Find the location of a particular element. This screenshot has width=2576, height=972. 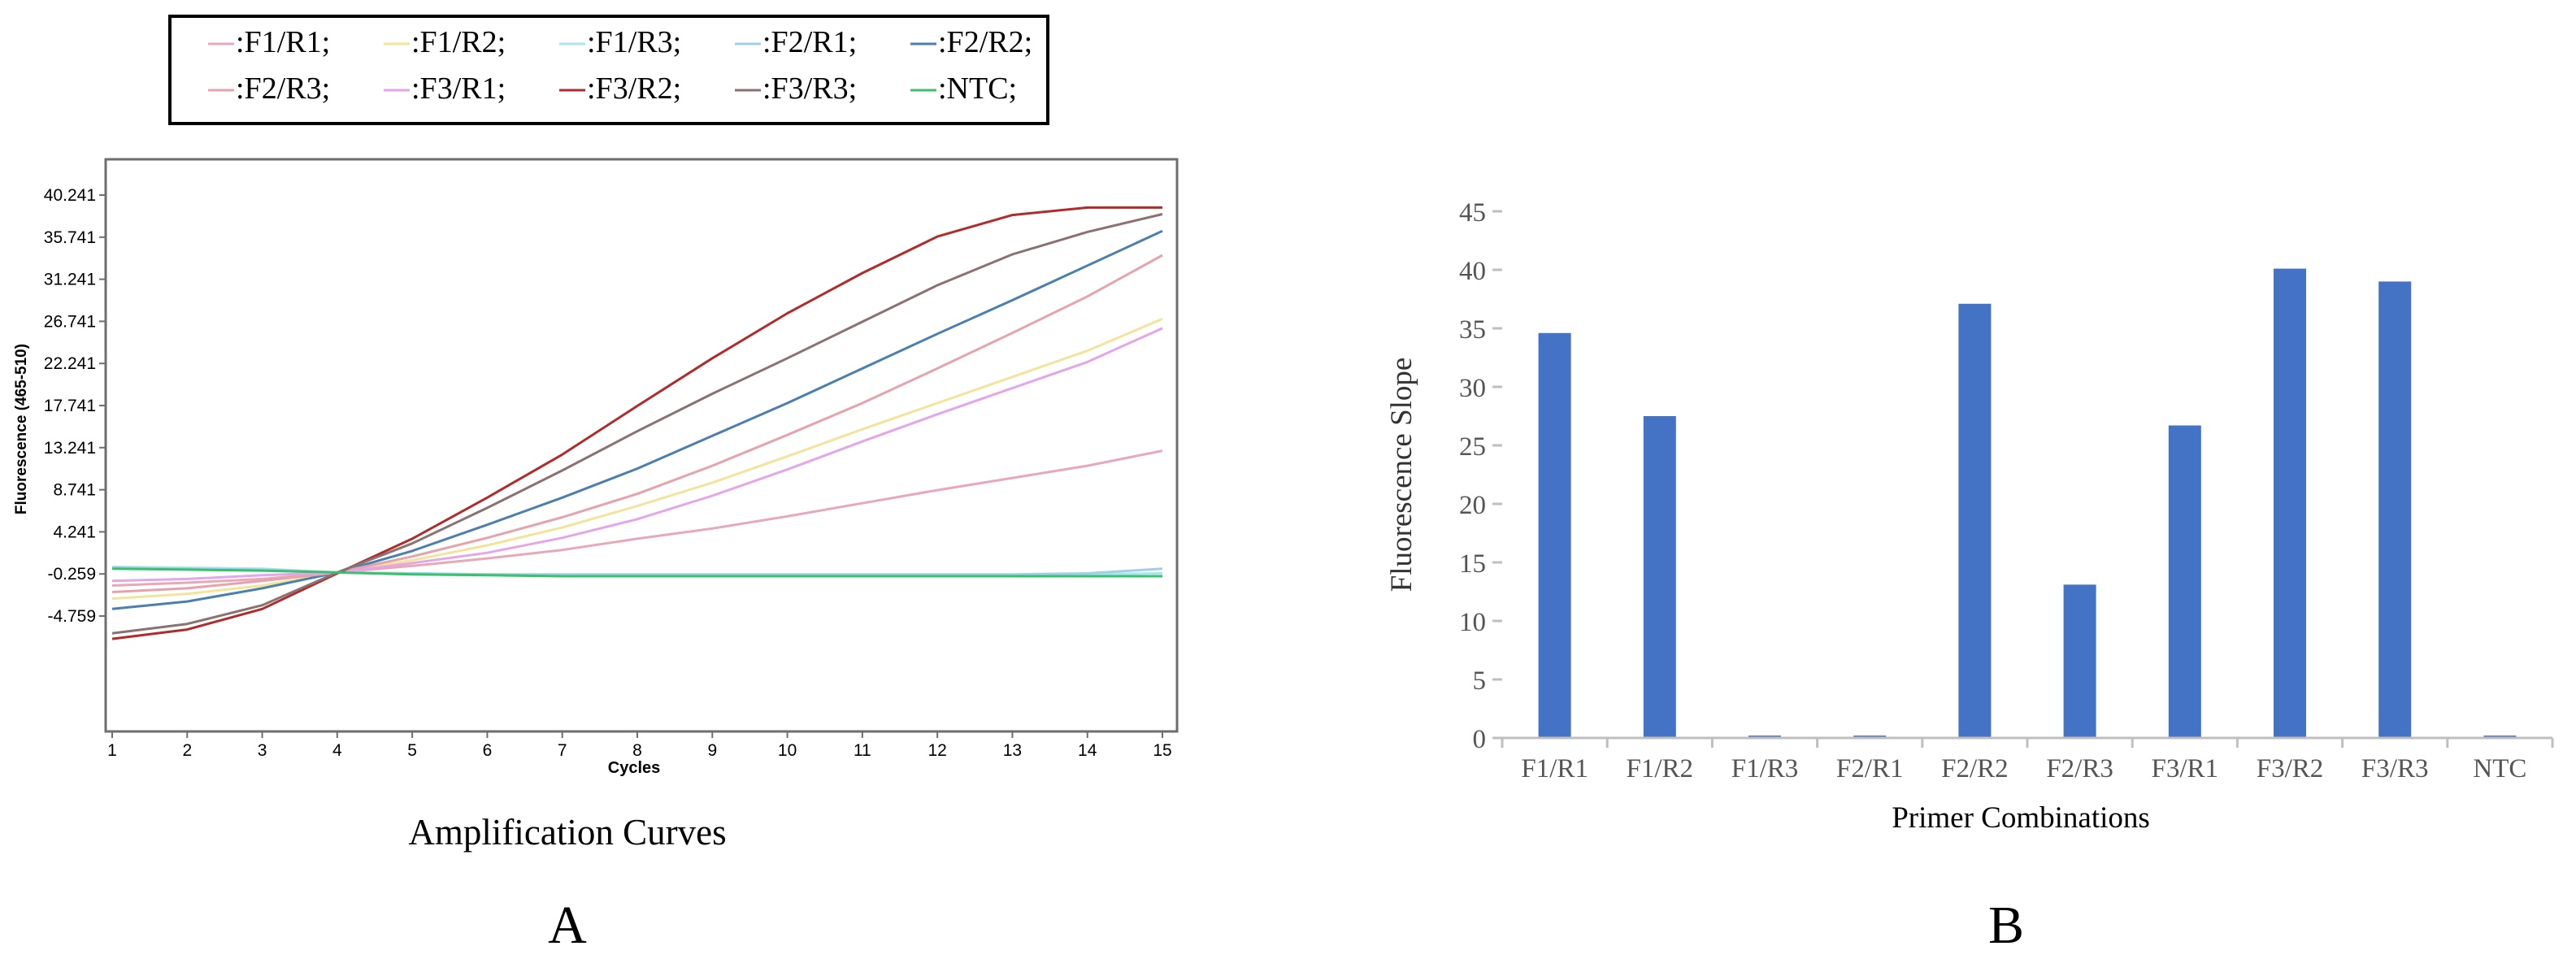

panel-b-x-tick-label: F2/R1 is located at coordinates (1870, 768).